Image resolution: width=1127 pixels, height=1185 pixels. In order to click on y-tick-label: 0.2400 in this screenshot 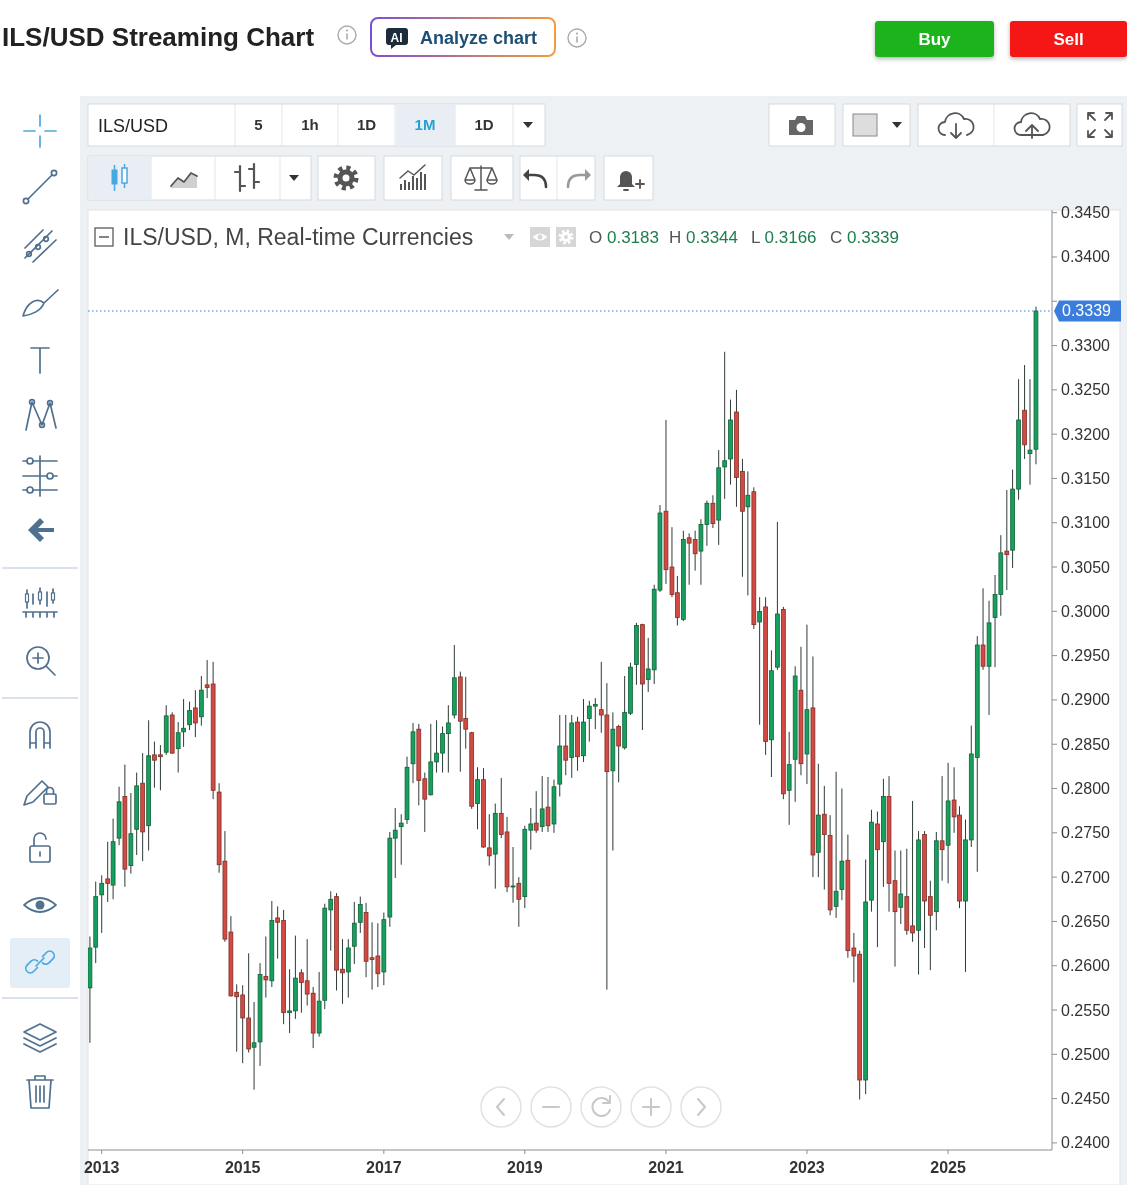, I will do `click(1086, 1143)`.